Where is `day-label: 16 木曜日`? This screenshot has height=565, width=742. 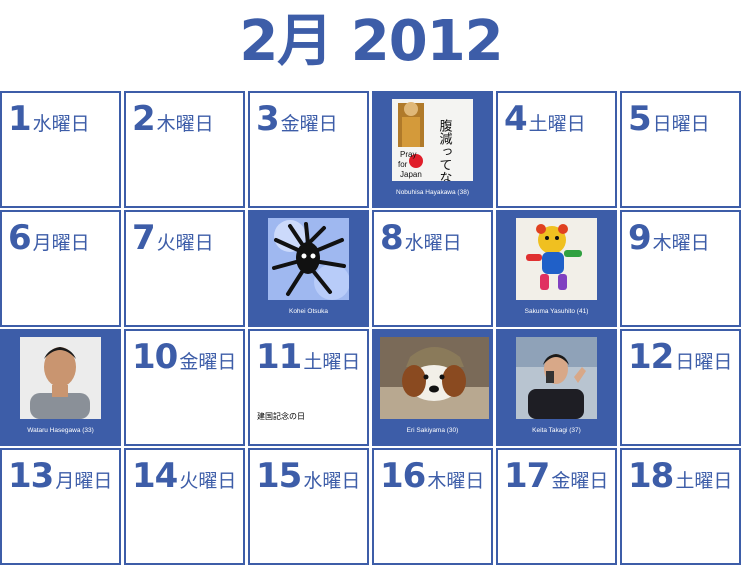
day-label: 16 木曜日 is located at coordinates (432, 476).